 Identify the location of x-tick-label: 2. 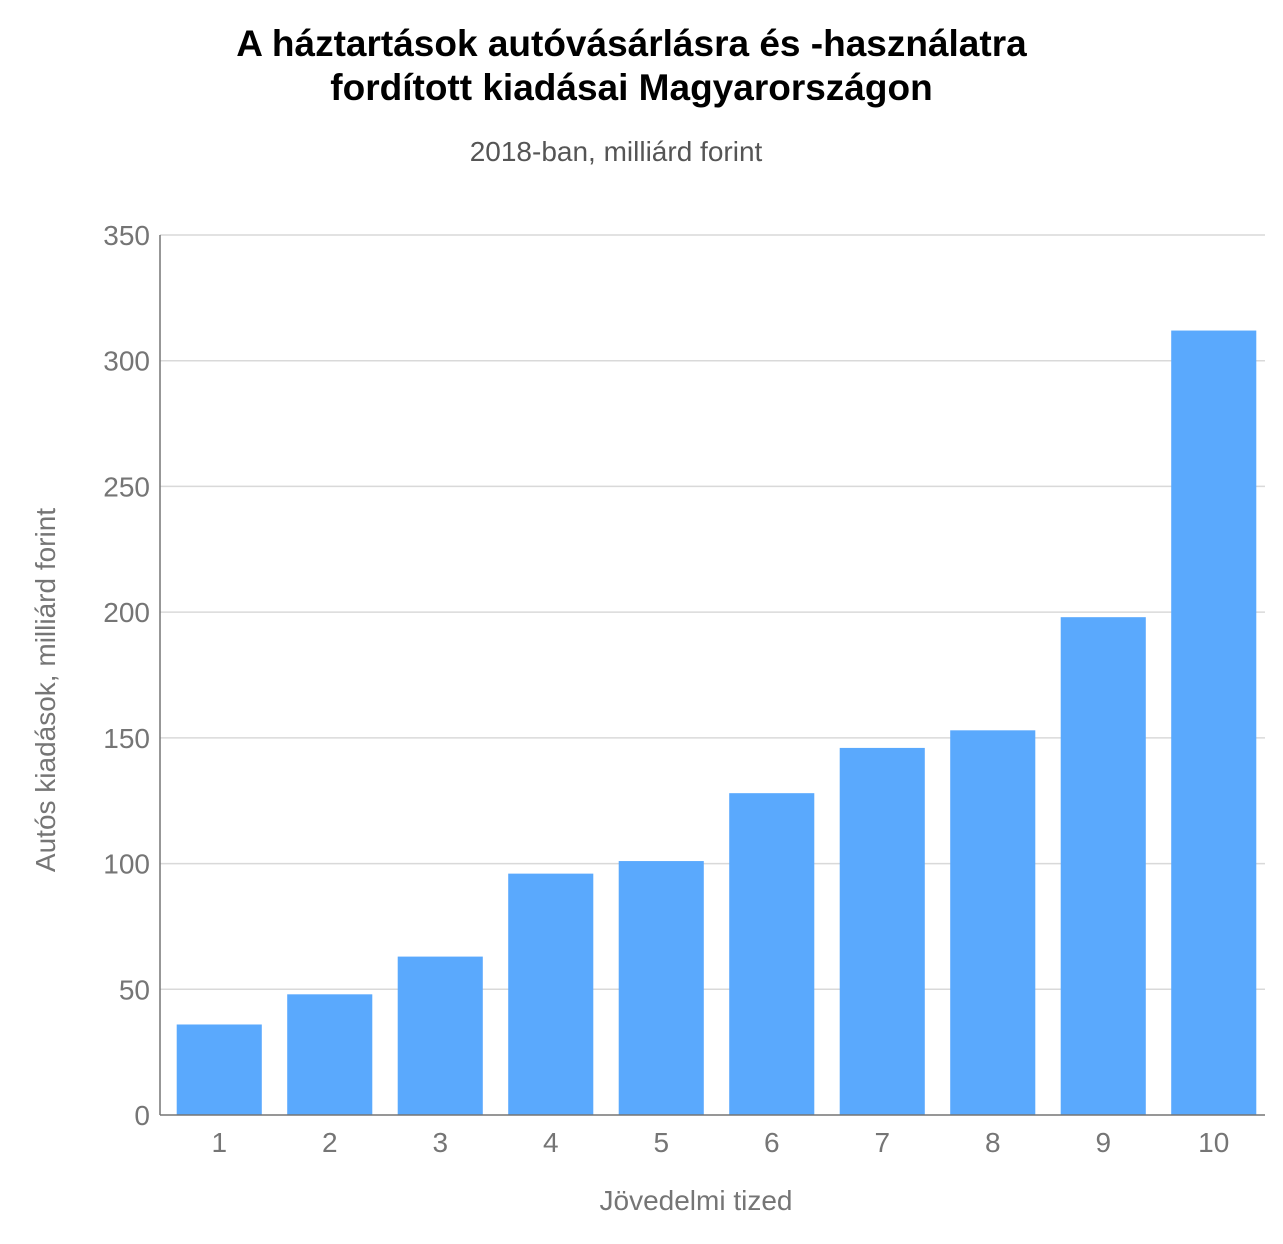
(330, 1142).